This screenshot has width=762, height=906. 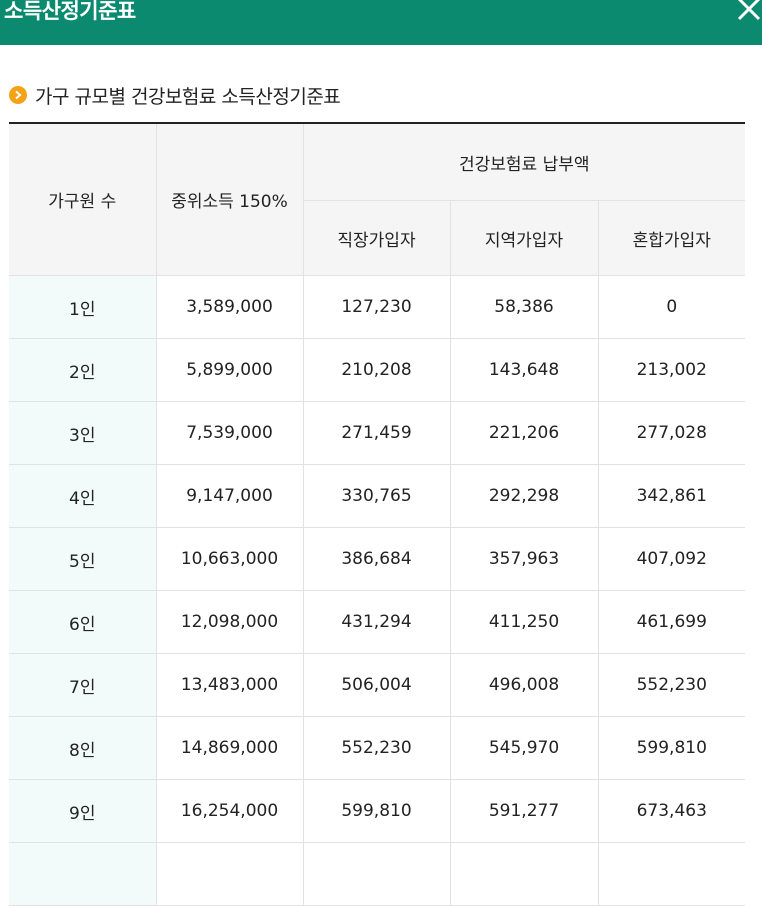 I want to click on cell-median: 3,589,000, so click(x=229, y=307).